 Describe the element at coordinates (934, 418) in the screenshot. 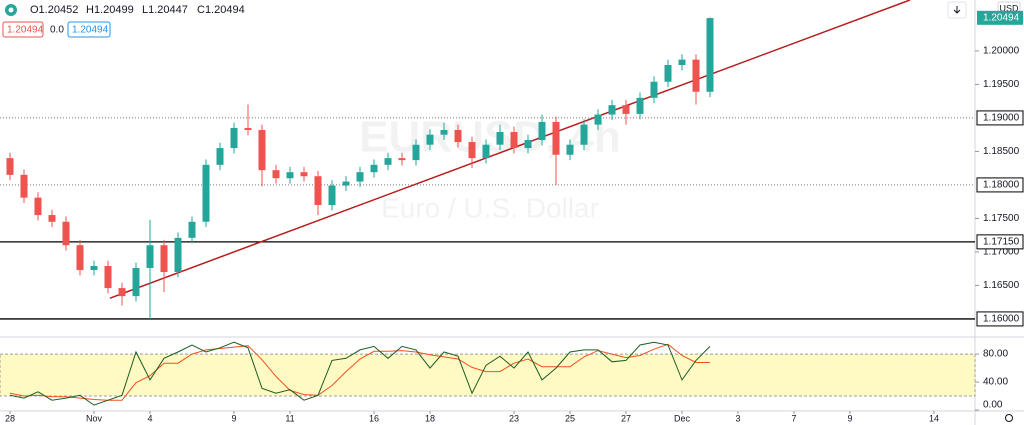

I see `x-tick-label: 14` at that location.